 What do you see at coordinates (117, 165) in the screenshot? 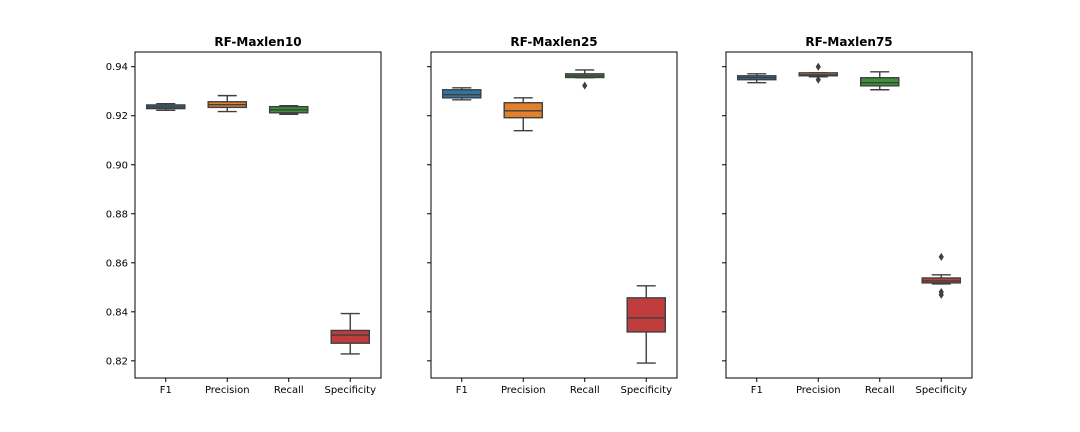
I see `y-tick-label: 0.90` at bounding box center [117, 165].